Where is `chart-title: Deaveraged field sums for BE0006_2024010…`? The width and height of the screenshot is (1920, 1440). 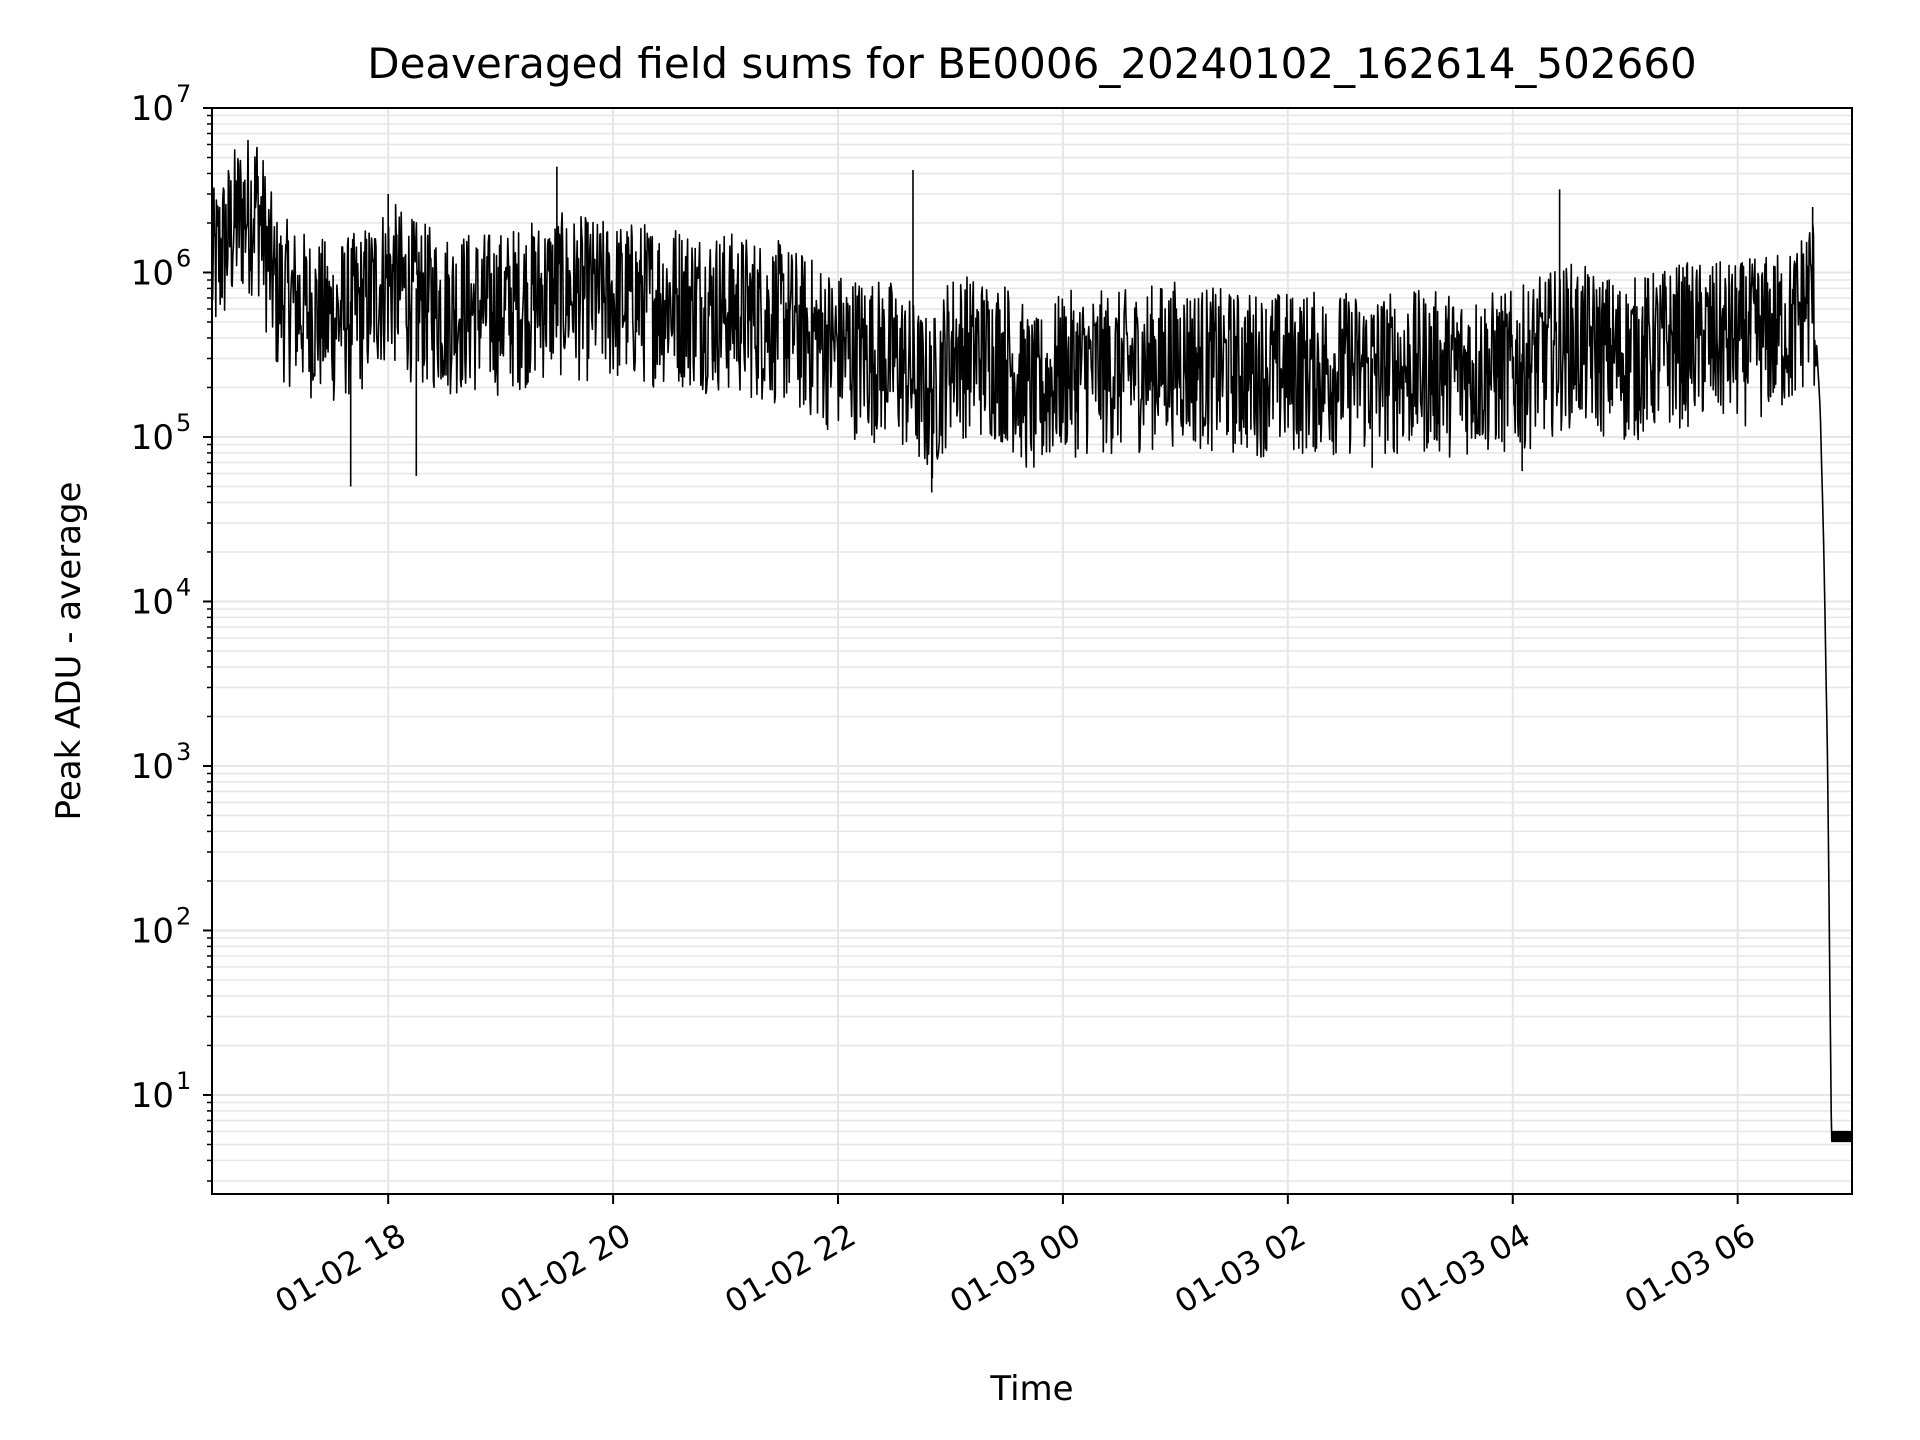 chart-title: Deaveraged field sums for BE0006_2024010… is located at coordinates (1032, 63).